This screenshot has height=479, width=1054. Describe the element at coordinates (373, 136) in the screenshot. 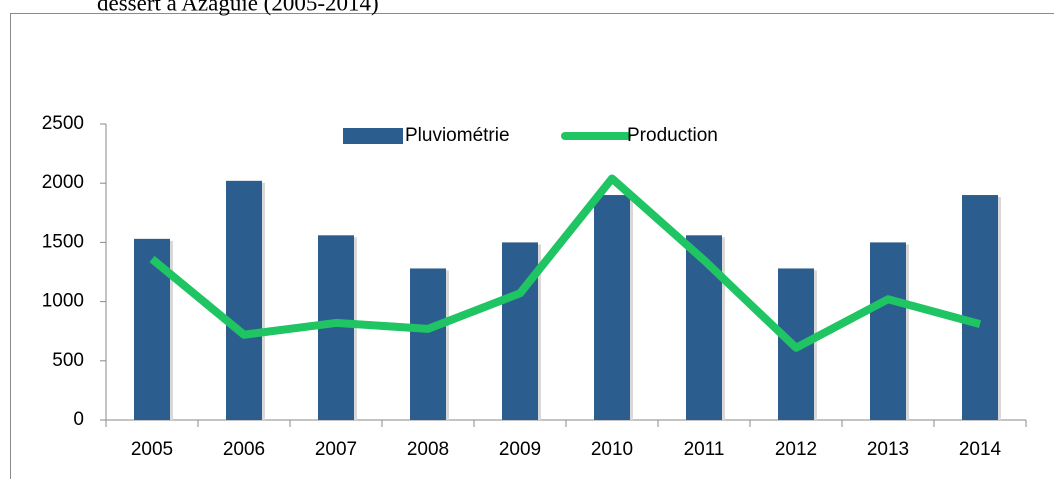

I see `legend-swatch` at that location.